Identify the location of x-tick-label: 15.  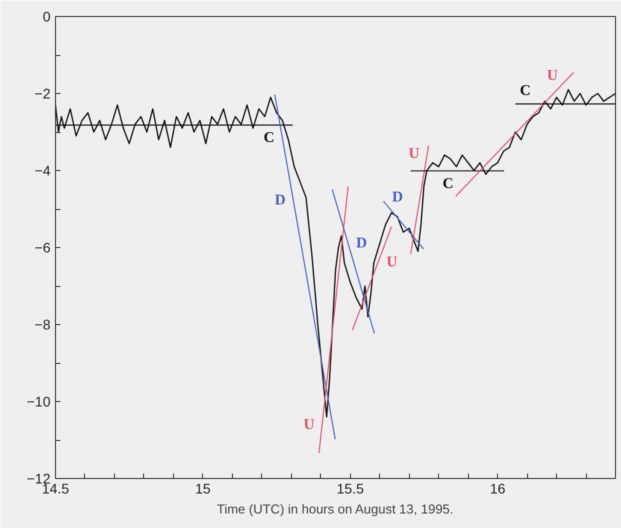
(203, 488).